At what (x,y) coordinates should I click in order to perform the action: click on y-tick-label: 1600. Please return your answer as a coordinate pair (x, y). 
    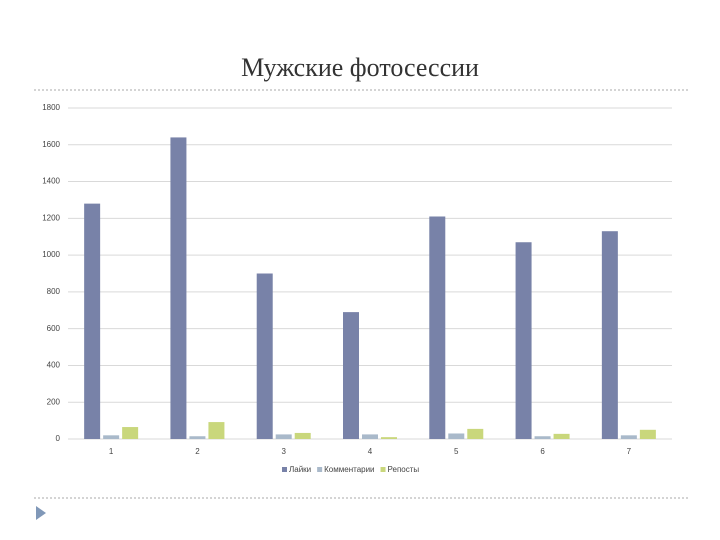
    Looking at the image, I should click on (51, 144).